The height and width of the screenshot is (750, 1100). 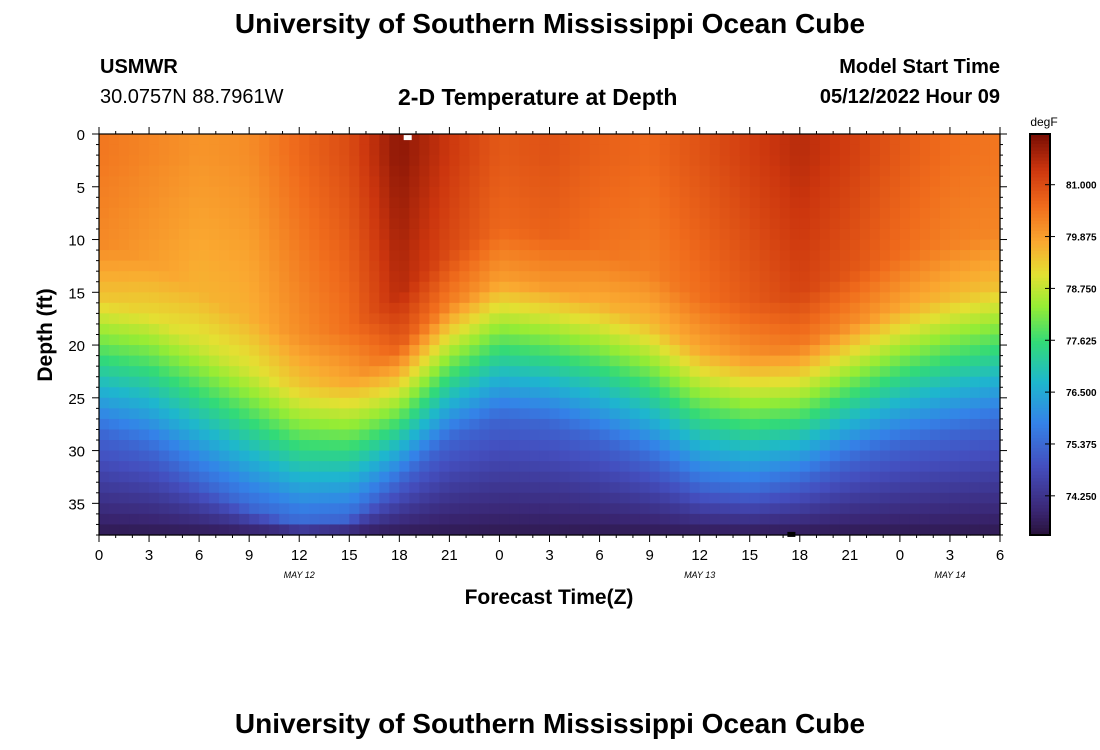 What do you see at coordinates (76, 504) in the screenshot?
I see `y-tick-label: 35` at bounding box center [76, 504].